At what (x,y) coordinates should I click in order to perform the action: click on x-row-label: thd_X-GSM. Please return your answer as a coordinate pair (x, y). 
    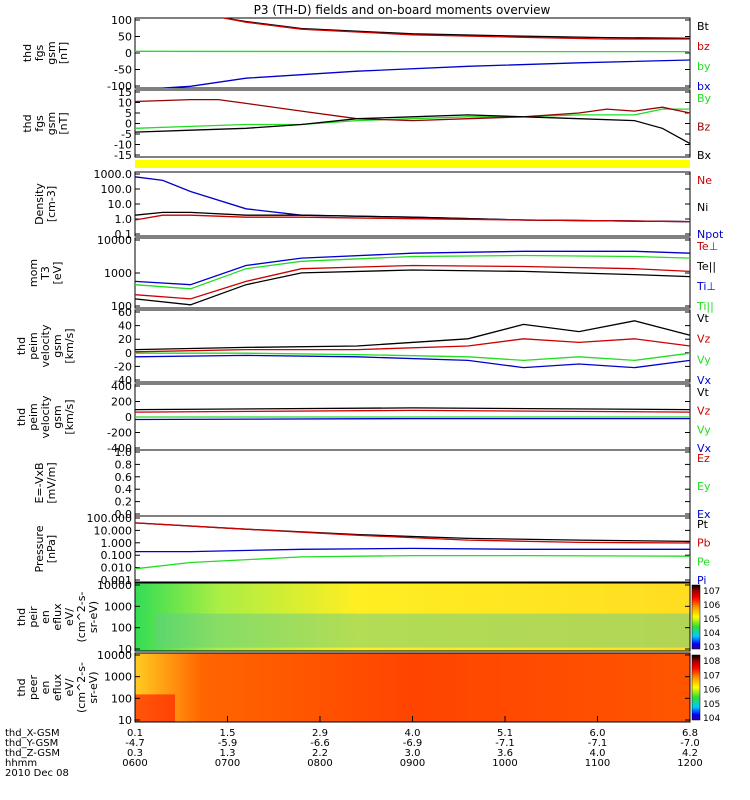
    Looking at the image, I should click on (32, 733).